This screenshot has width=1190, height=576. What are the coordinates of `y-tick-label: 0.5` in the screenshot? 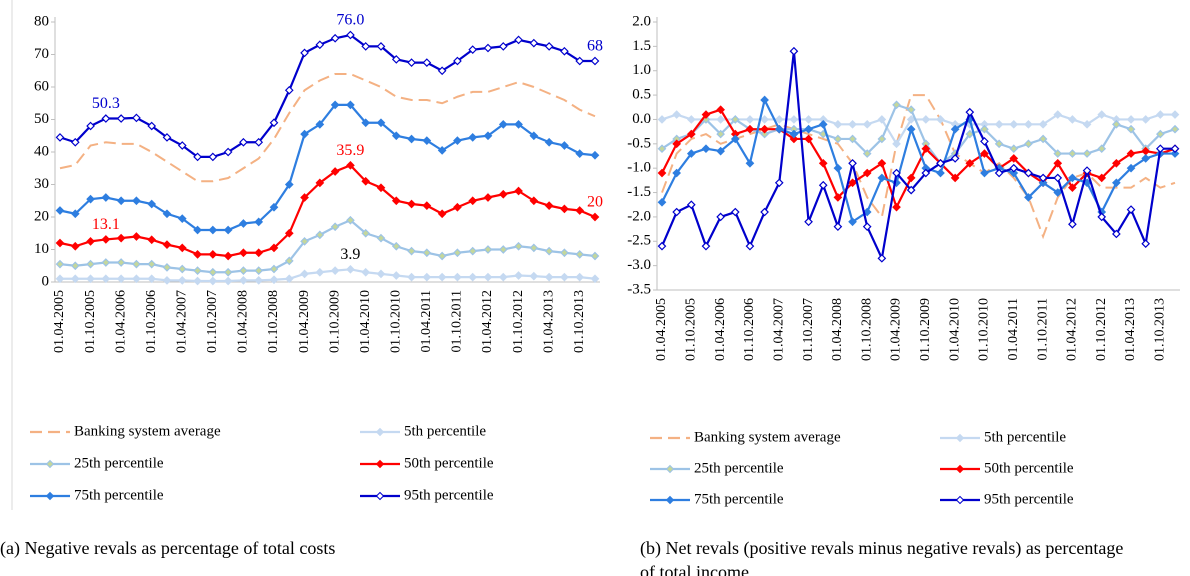 It's located at (641, 95).